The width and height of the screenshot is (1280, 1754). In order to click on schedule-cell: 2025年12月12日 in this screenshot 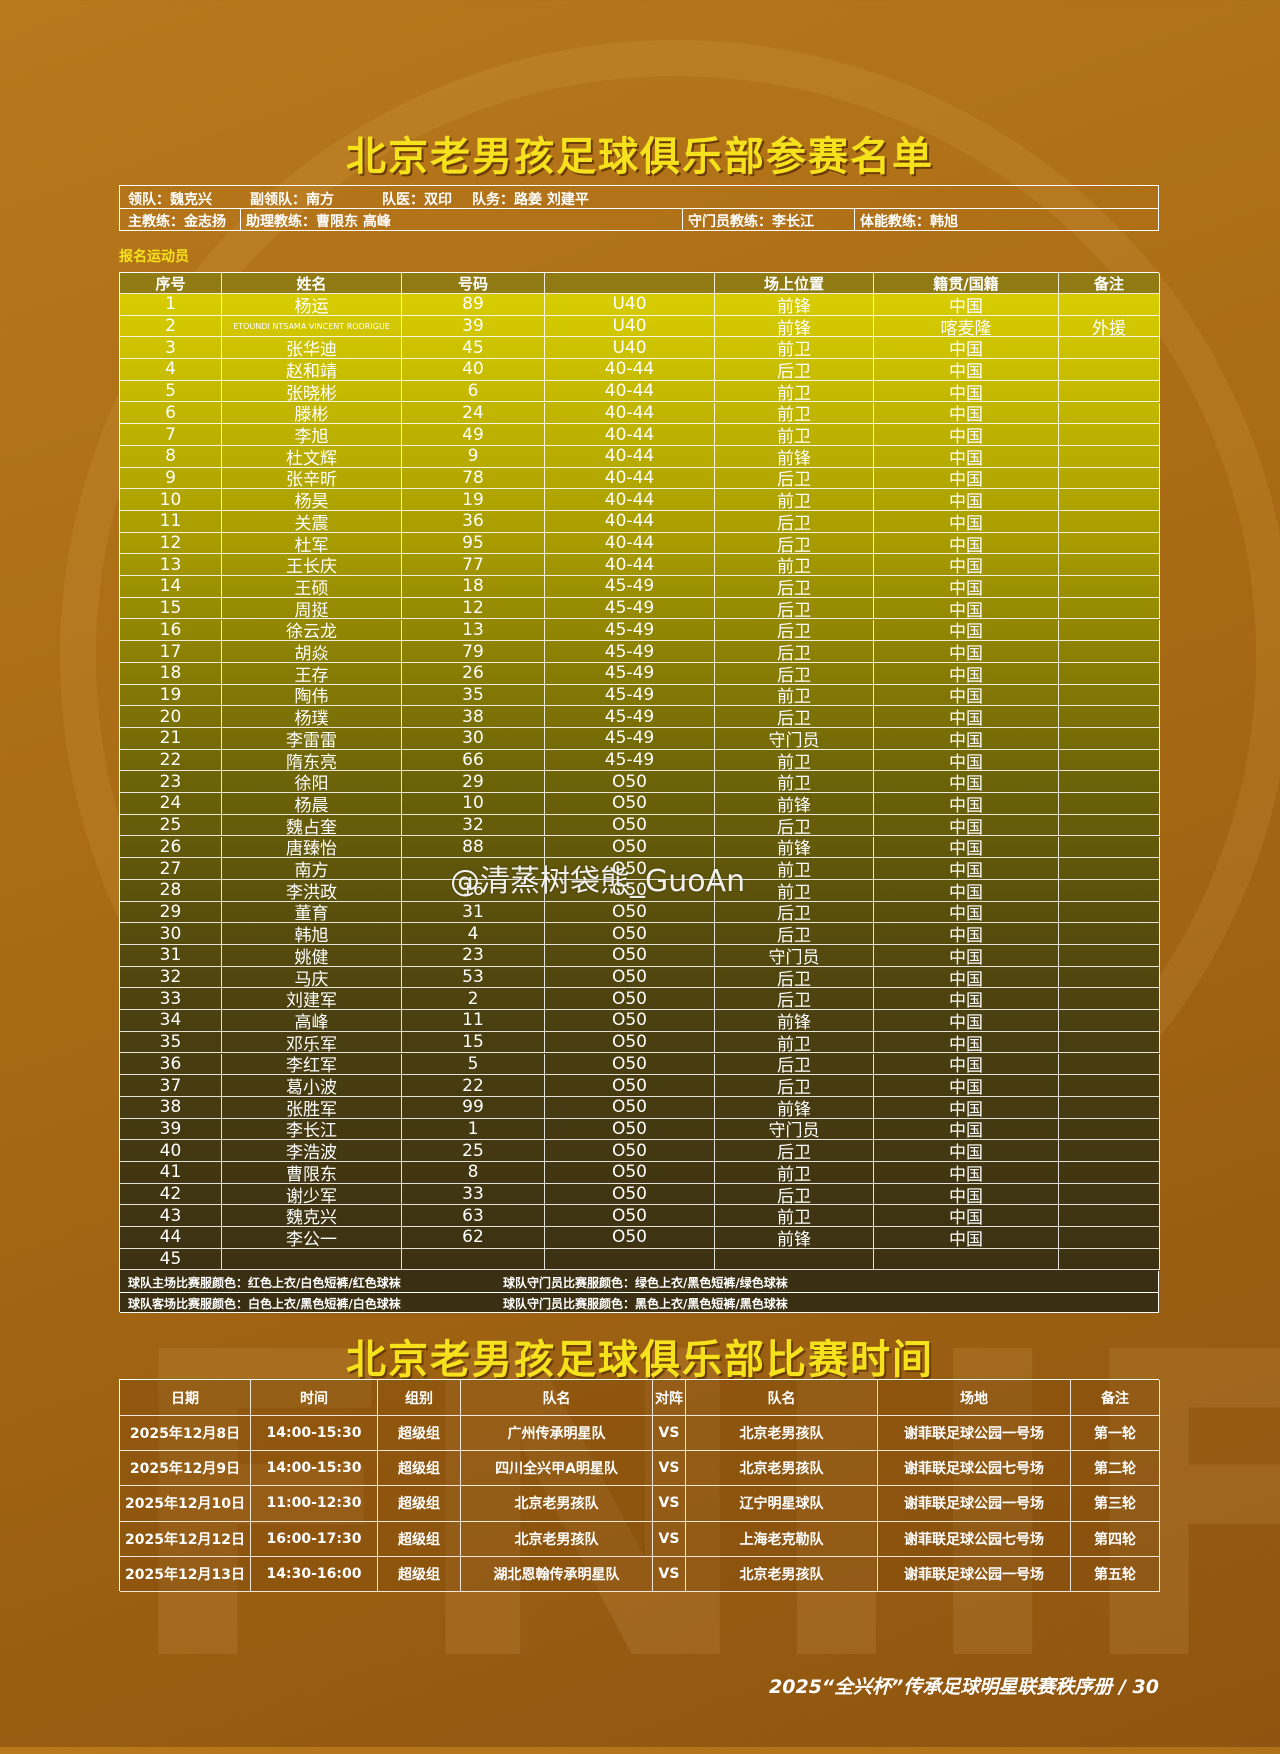, I will do `click(185, 1539)`.